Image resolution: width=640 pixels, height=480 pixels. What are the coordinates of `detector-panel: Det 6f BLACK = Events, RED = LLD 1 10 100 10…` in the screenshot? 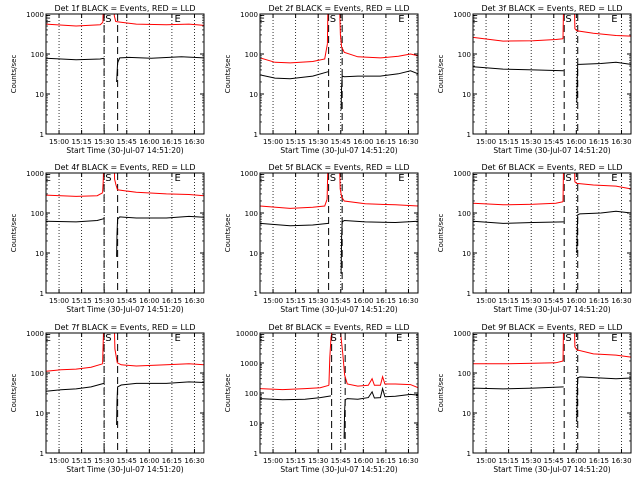 It's located at (534, 238).